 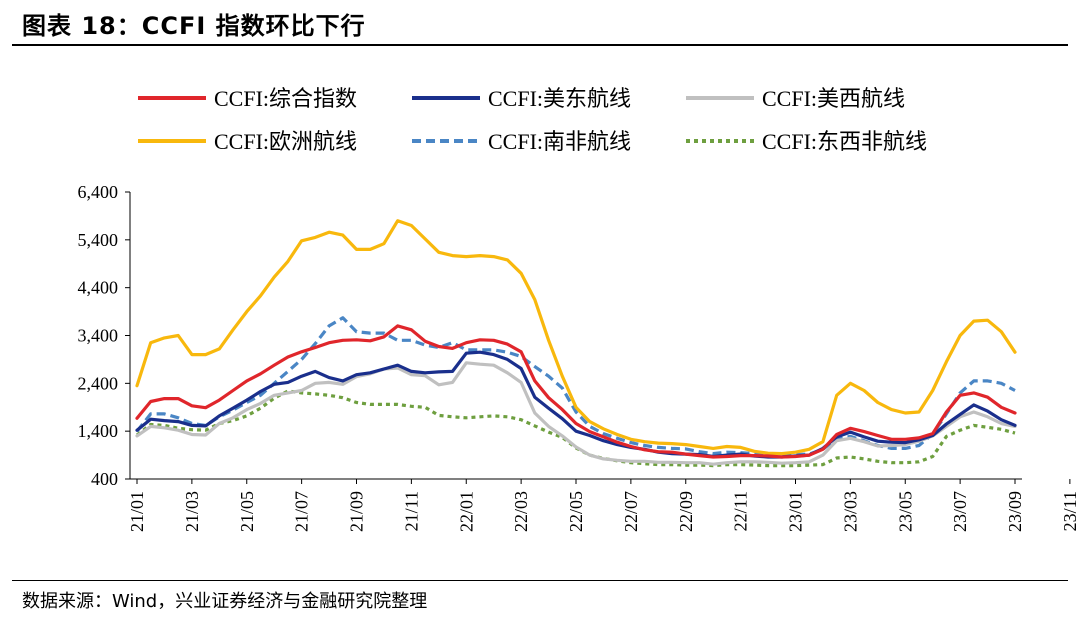 I want to click on x-tick-label: 21/05, so click(x=247, y=511).